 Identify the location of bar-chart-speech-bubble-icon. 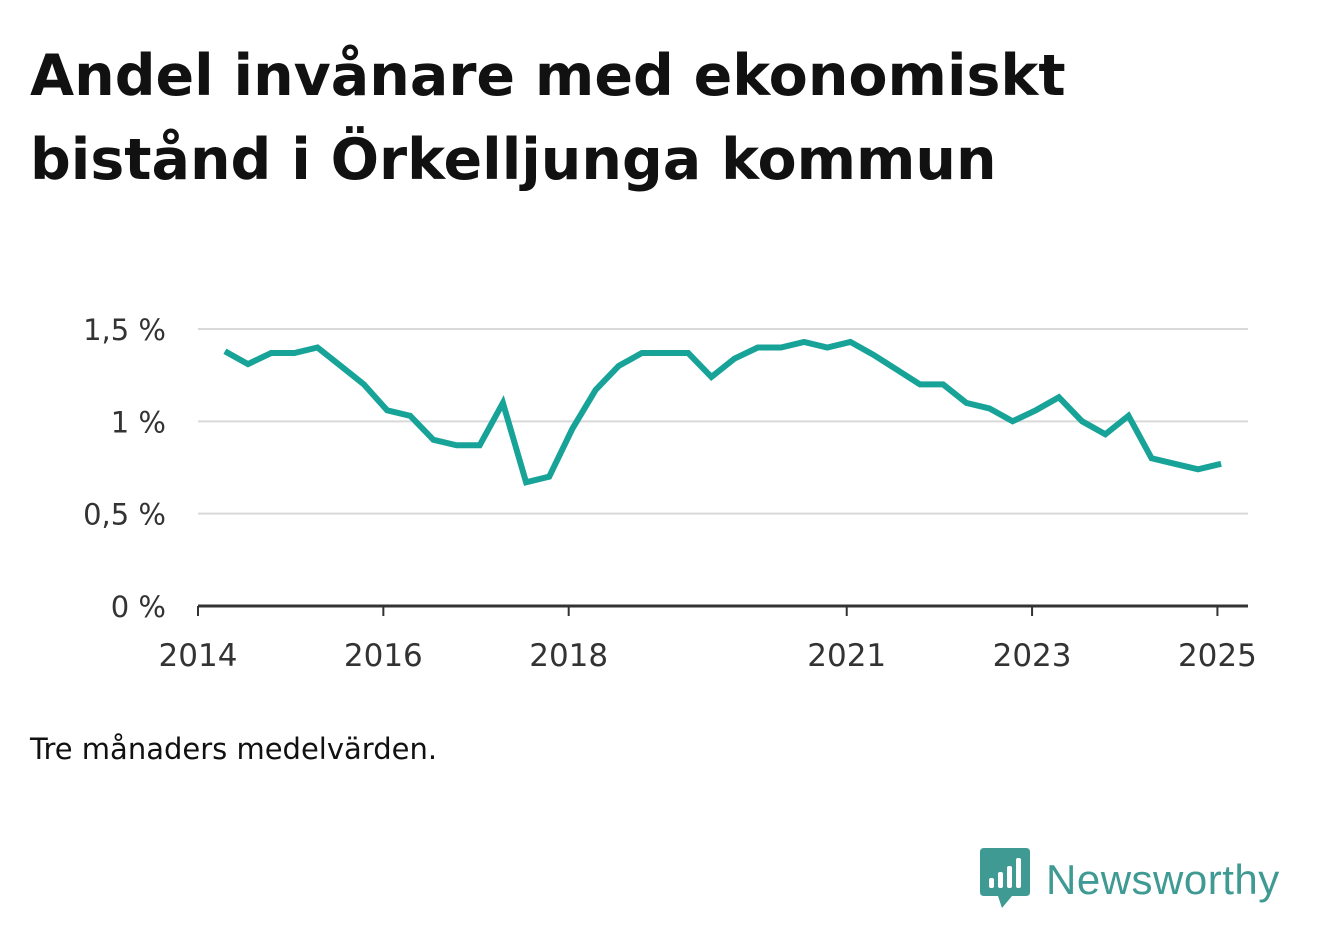
(1005, 878).